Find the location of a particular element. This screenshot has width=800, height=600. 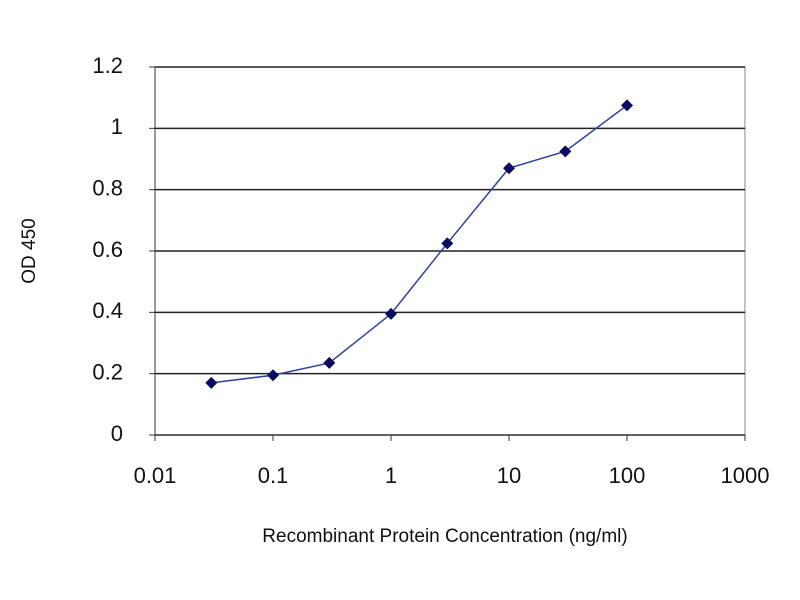

y-tick-label: 0 is located at coordinates (117, 433).